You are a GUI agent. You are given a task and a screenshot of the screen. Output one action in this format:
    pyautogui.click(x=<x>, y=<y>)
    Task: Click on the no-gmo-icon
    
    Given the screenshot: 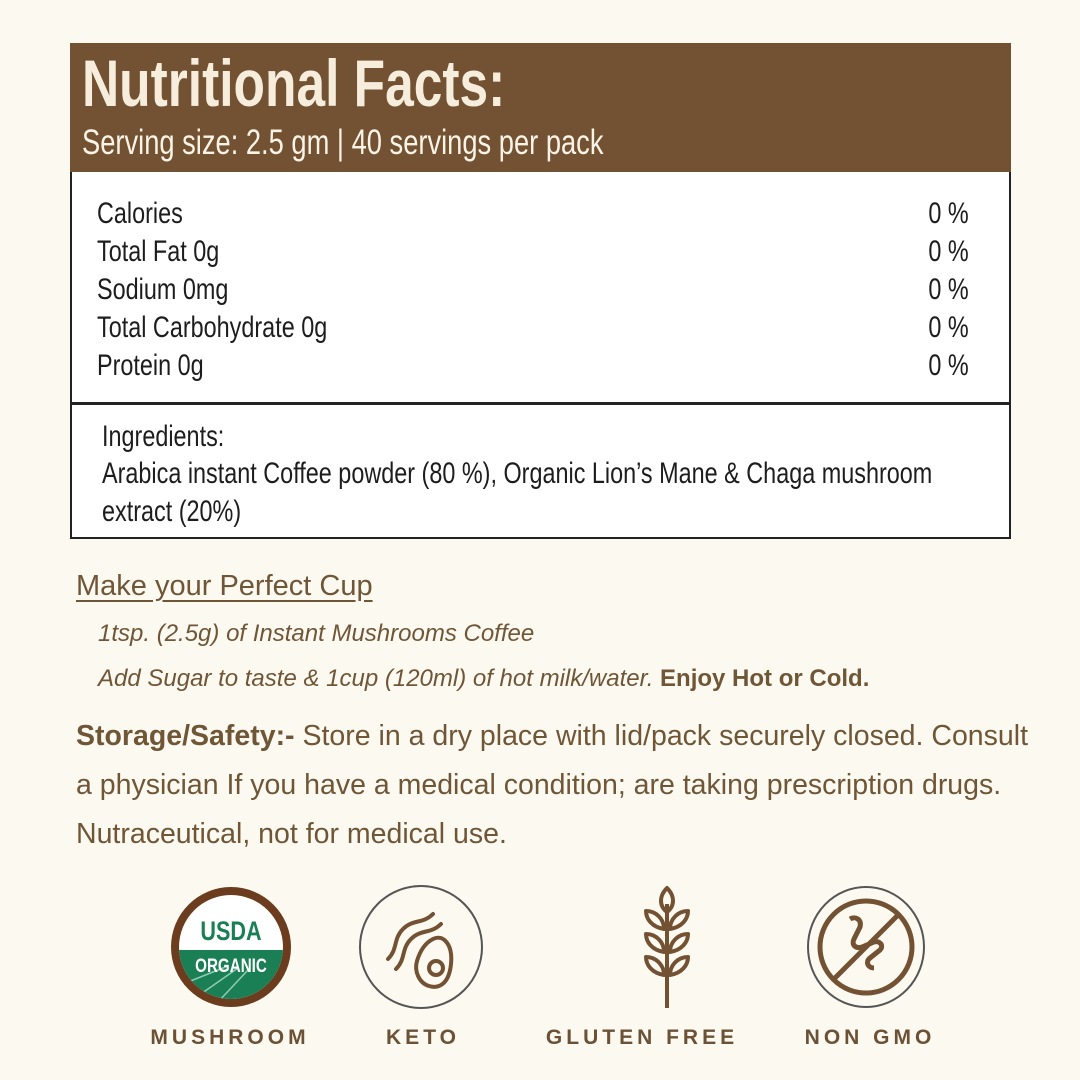 What is the action you would take?
    pyautogui.click(x=866, y=947)
    